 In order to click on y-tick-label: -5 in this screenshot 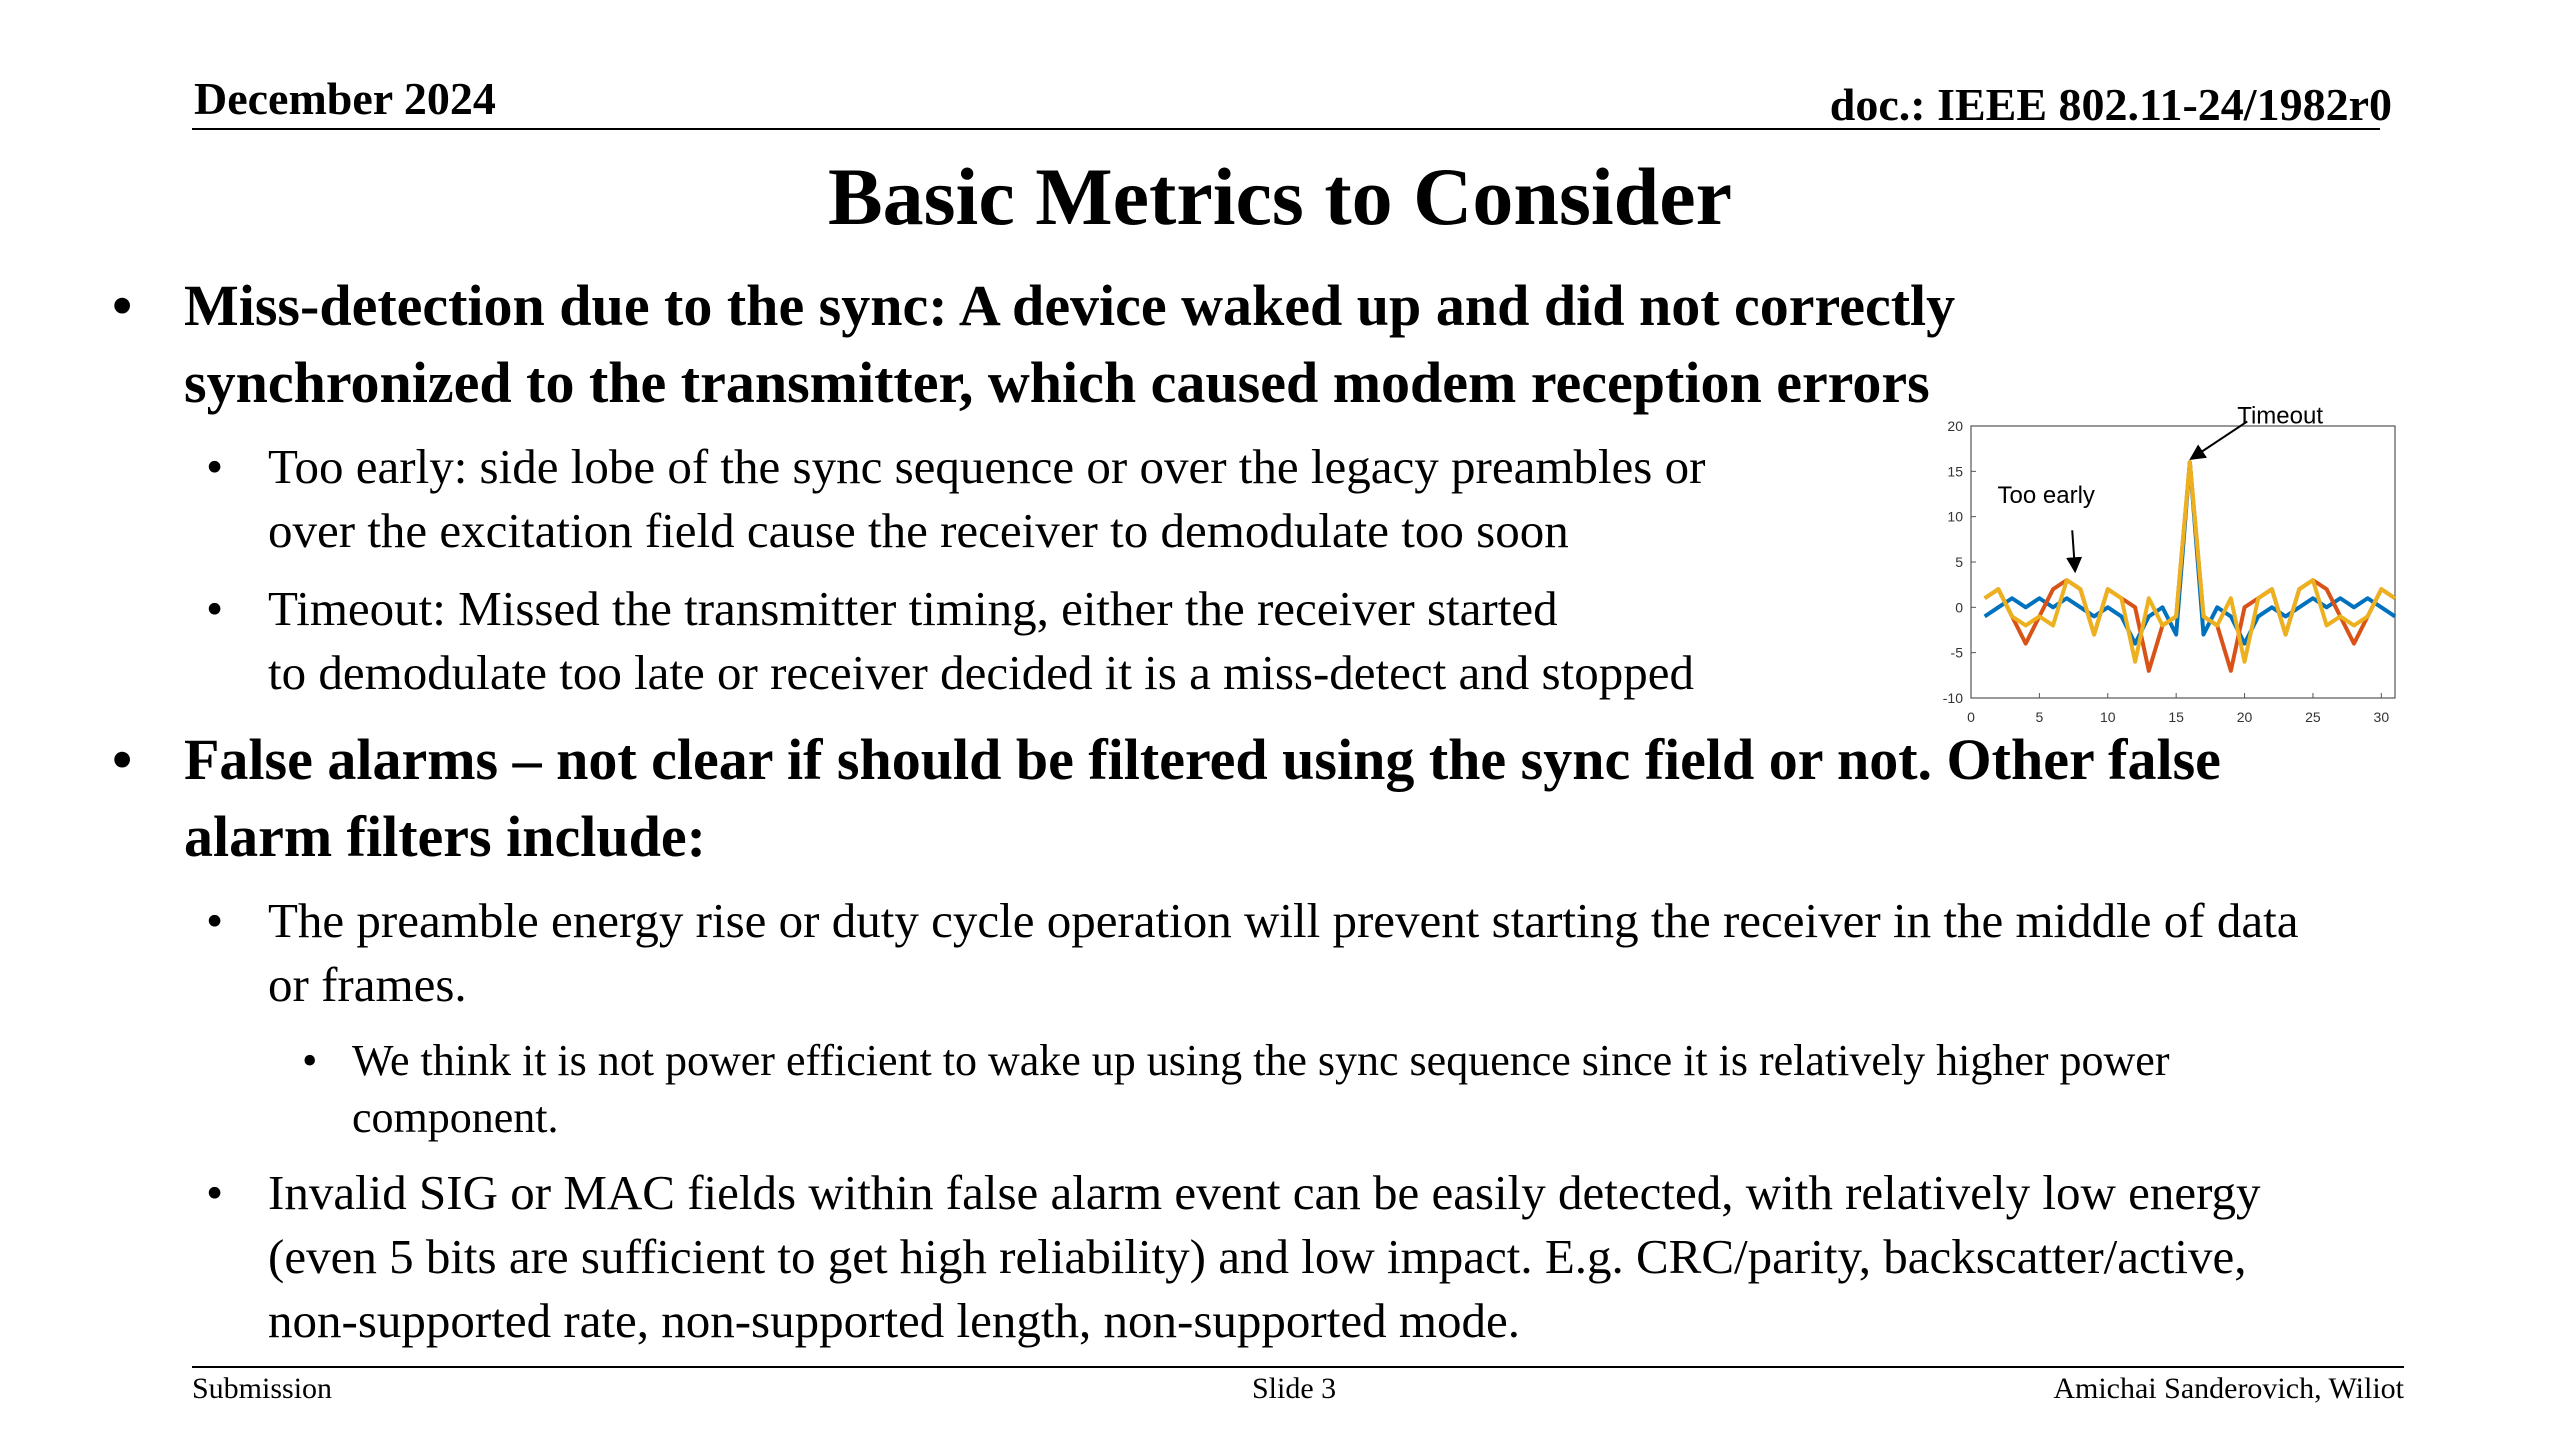, I will do `click(1957, 653)`.